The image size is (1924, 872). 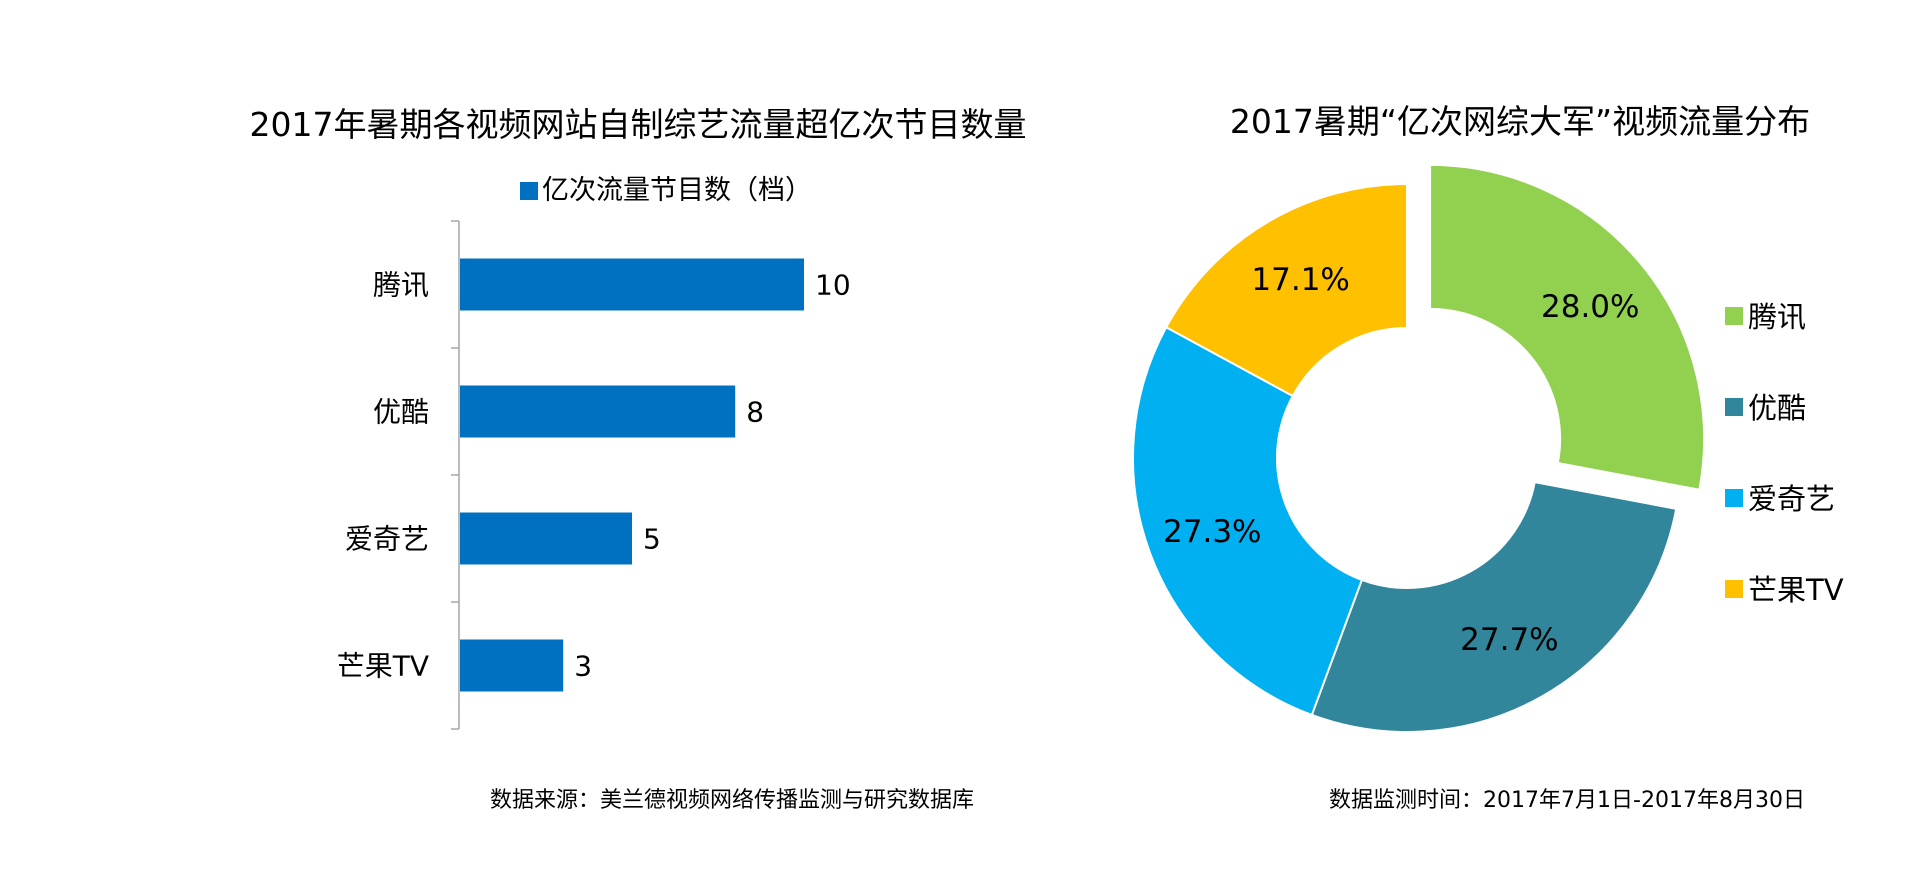 What do you see at coordinates (652, 539) in the screenshot?
I see `bar-value-label: 5` at bounding box center [652, 539].